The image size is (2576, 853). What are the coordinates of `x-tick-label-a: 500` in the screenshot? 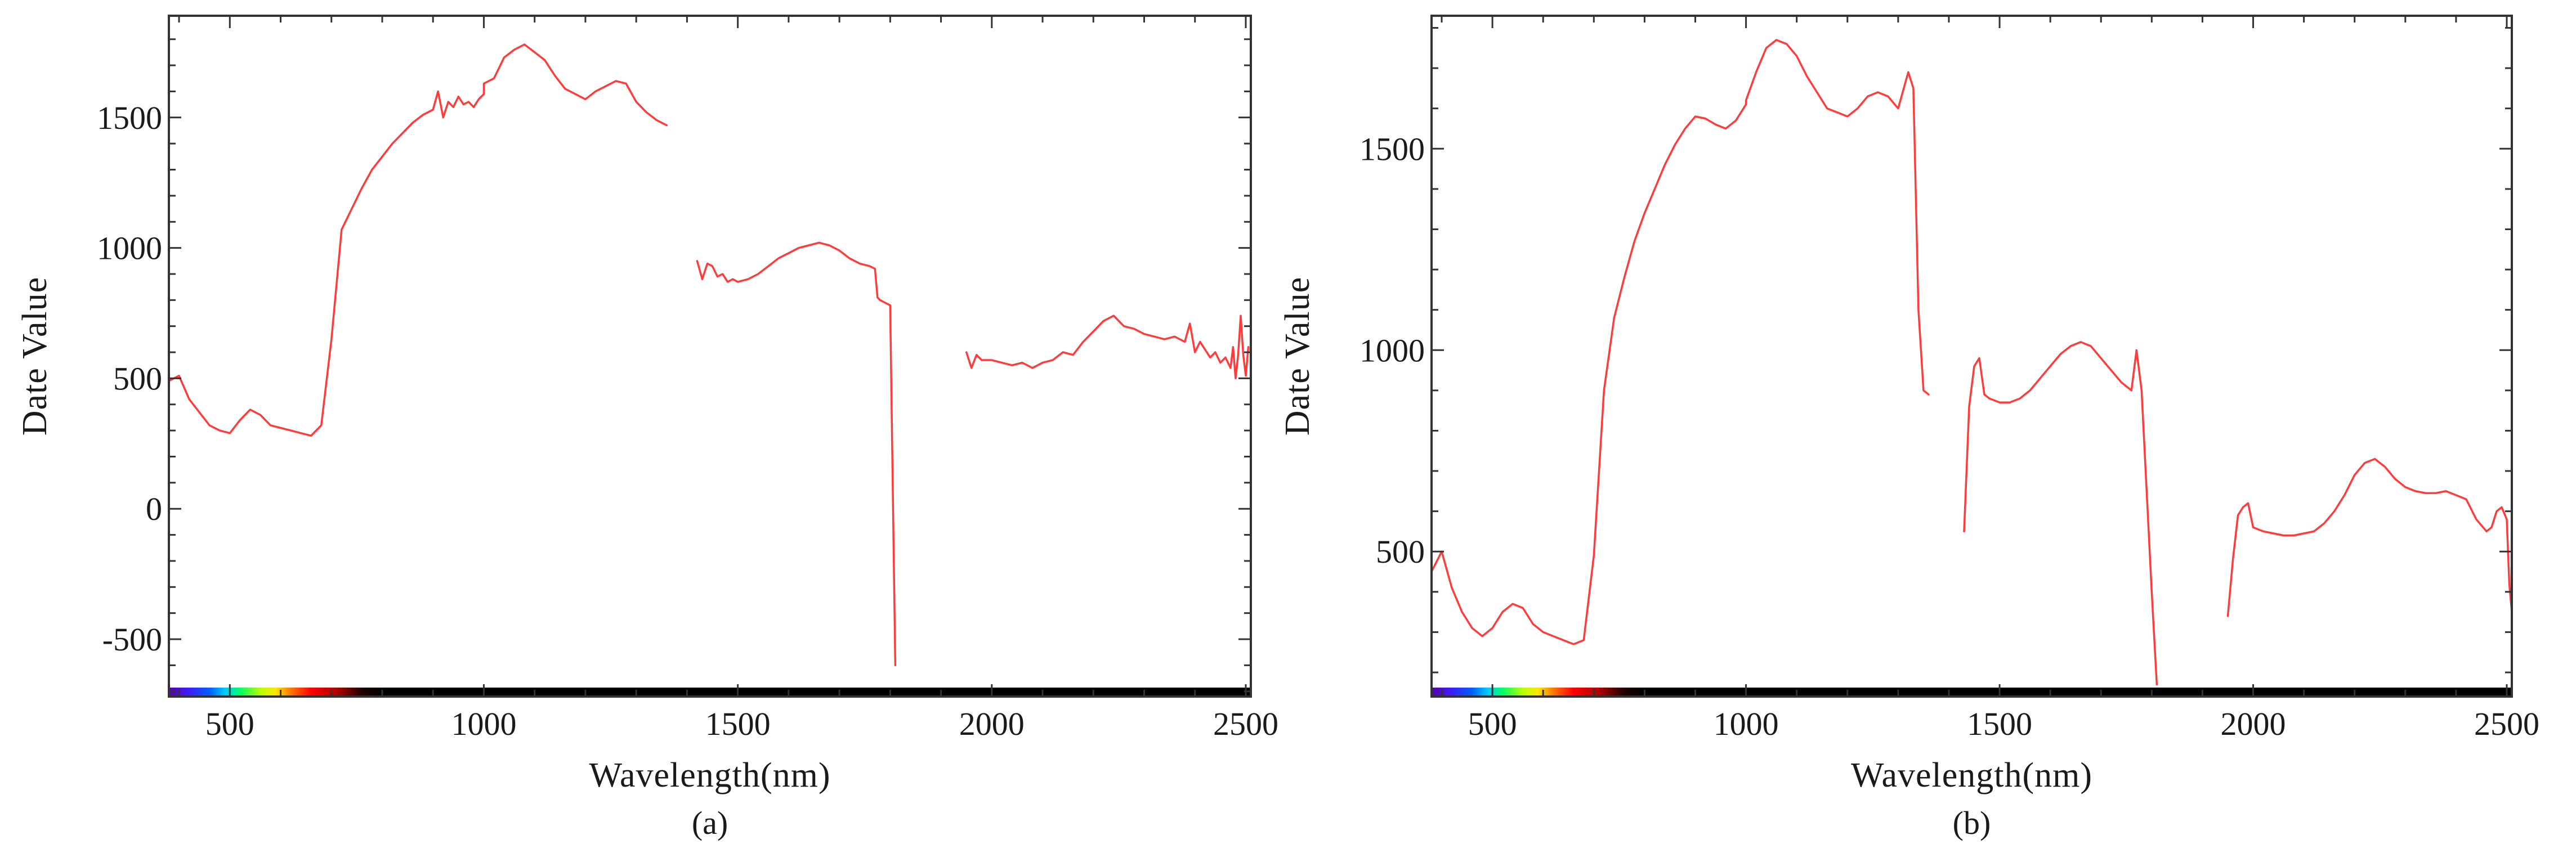 It's located at (229, 724).